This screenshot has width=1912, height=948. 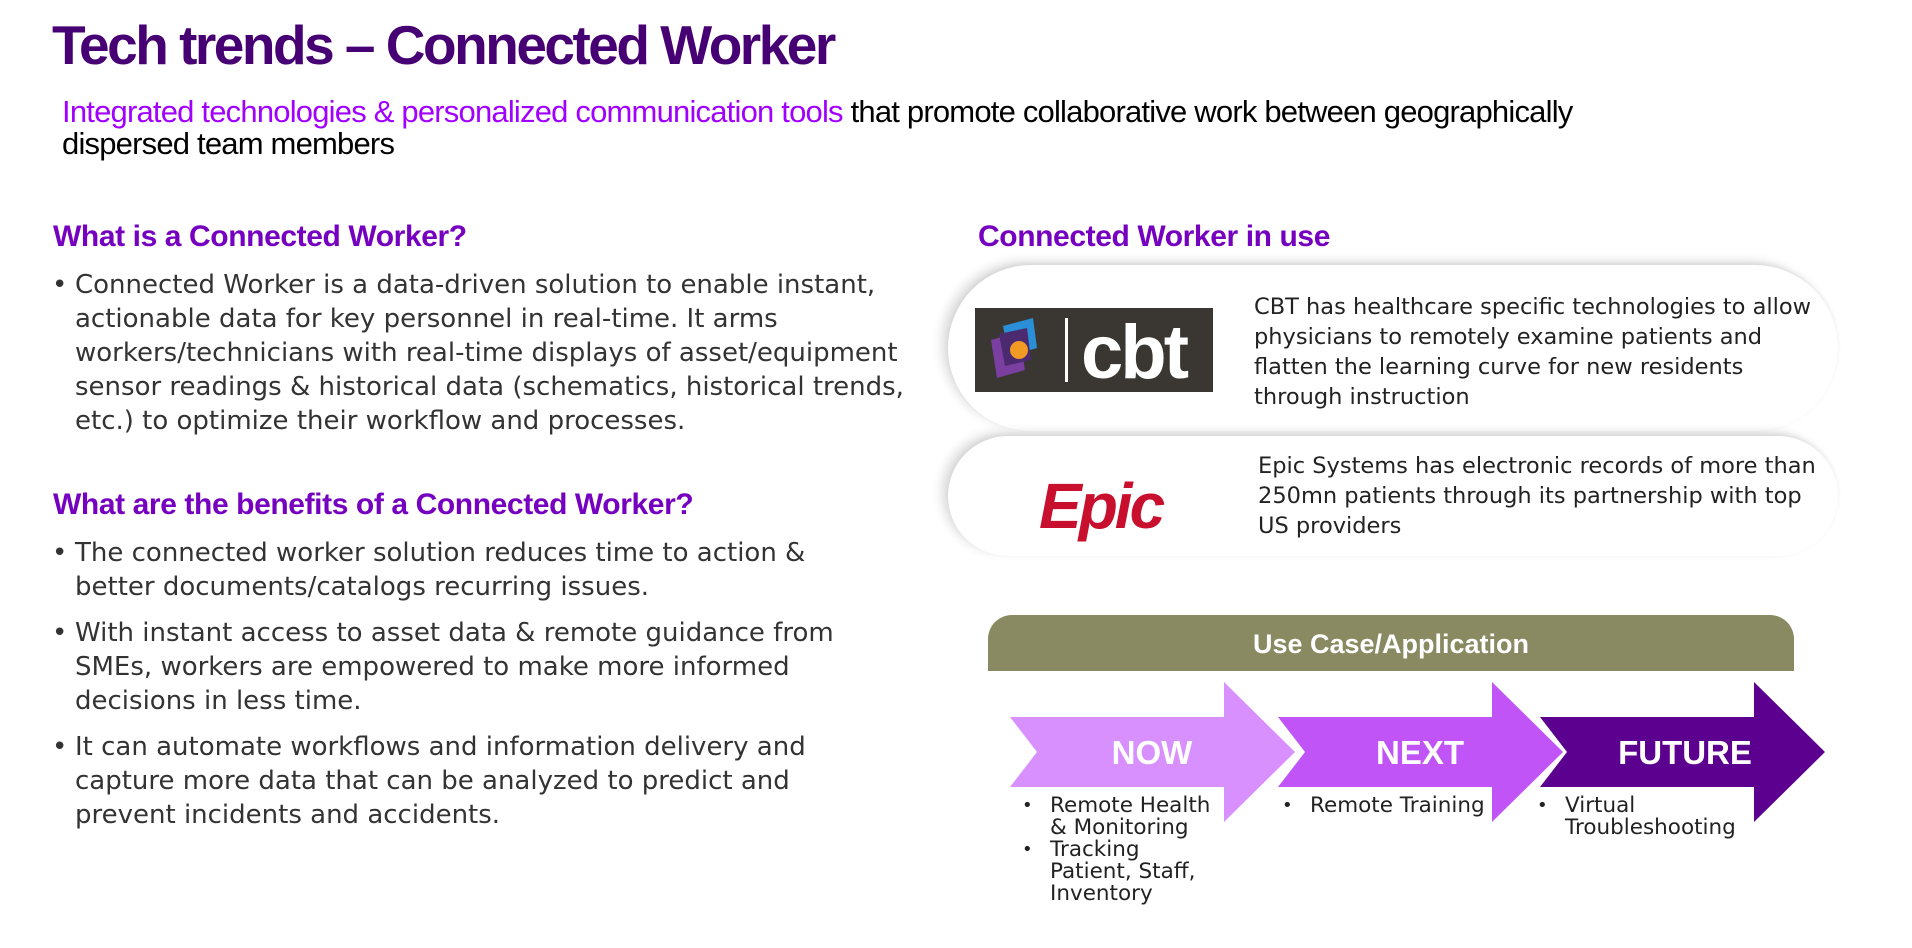 What do you see at coordinates (1135, 351) in the screenshot?
I see `svg-text: cbt` at bounding box center [1135, 351].